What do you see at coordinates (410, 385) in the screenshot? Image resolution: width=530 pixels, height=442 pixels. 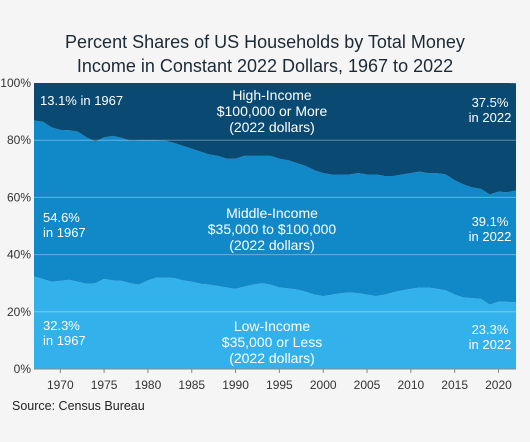 I see `x-tick-label: 2010` at bounding box center [410, 385].